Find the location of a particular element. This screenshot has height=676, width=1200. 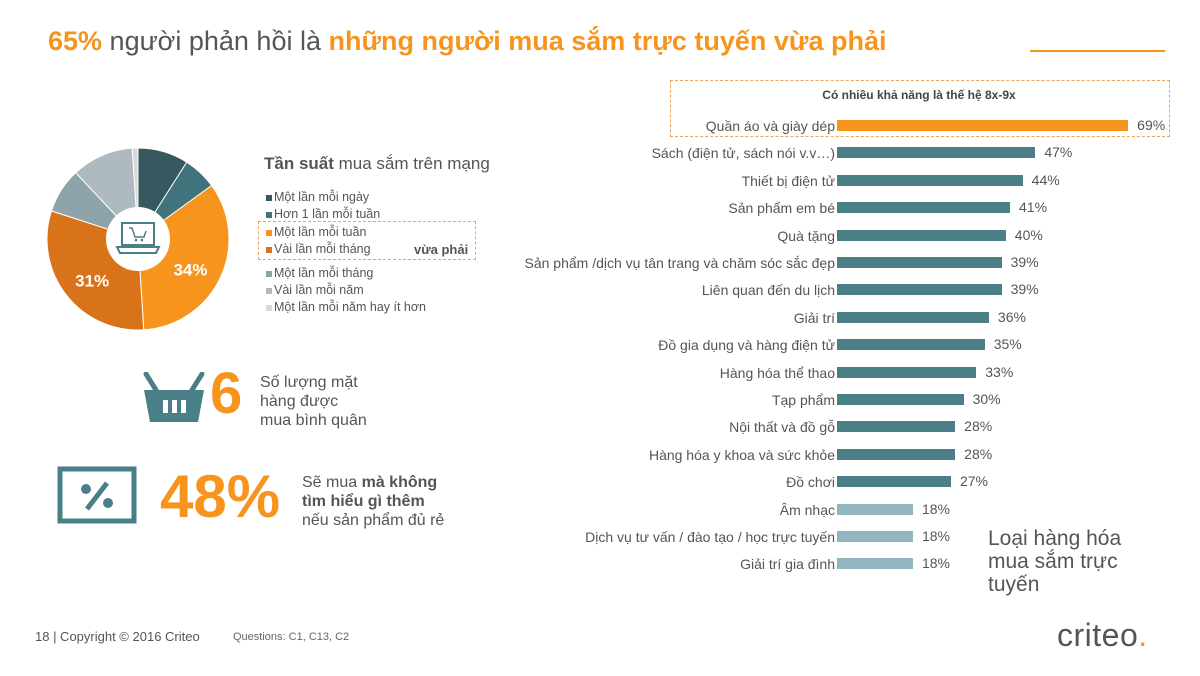

bar-value-label: 28% is located at coordinates (978, 426).